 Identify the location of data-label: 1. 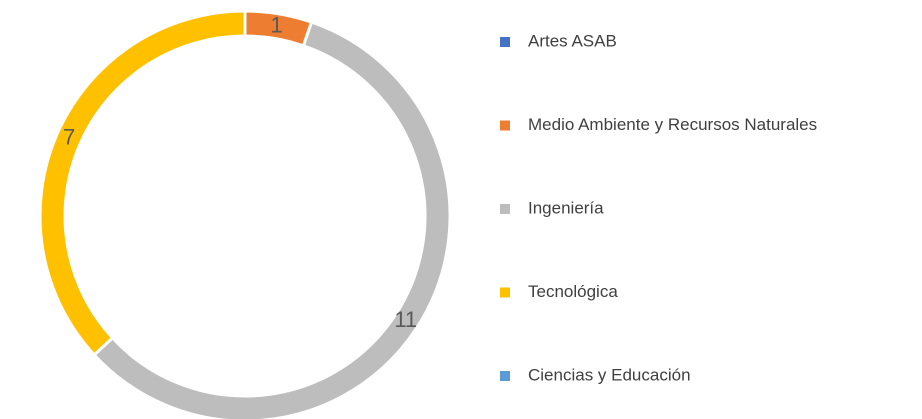
(276, 24).